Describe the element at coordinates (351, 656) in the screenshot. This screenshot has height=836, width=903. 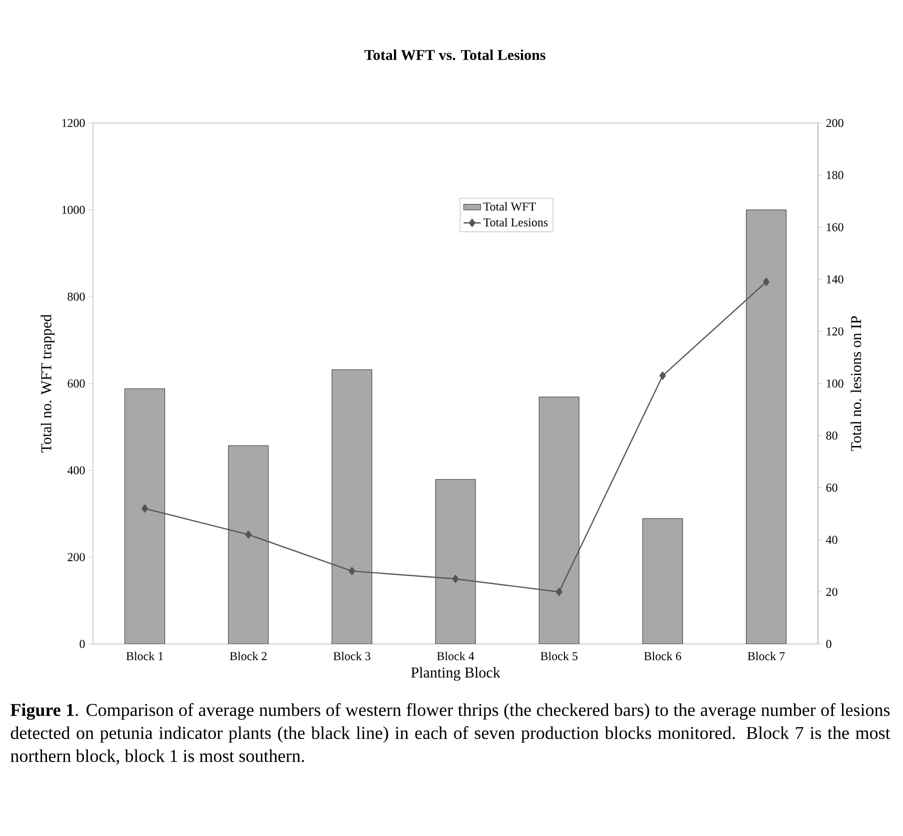
I see `x-tick-label: Block 3` at that location.